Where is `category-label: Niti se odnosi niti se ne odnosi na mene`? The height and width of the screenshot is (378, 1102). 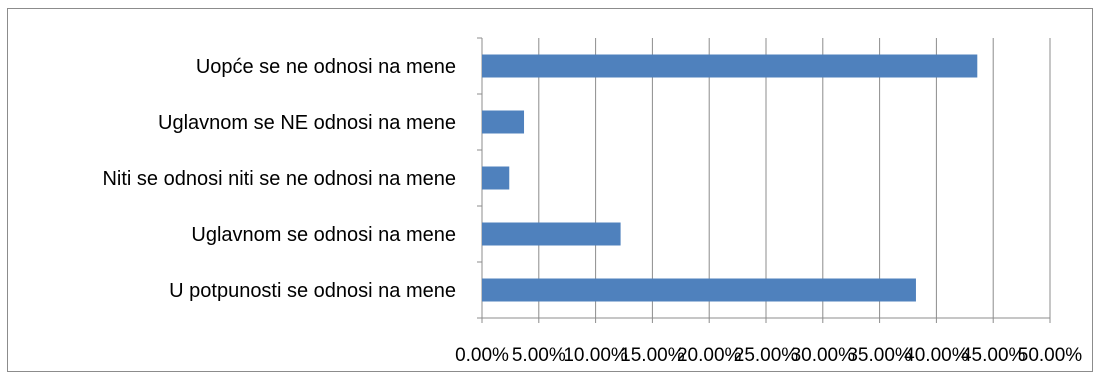
category-label: Niti se odnosi niti se ne odnosi na mene is located at coordinates (279, 179).